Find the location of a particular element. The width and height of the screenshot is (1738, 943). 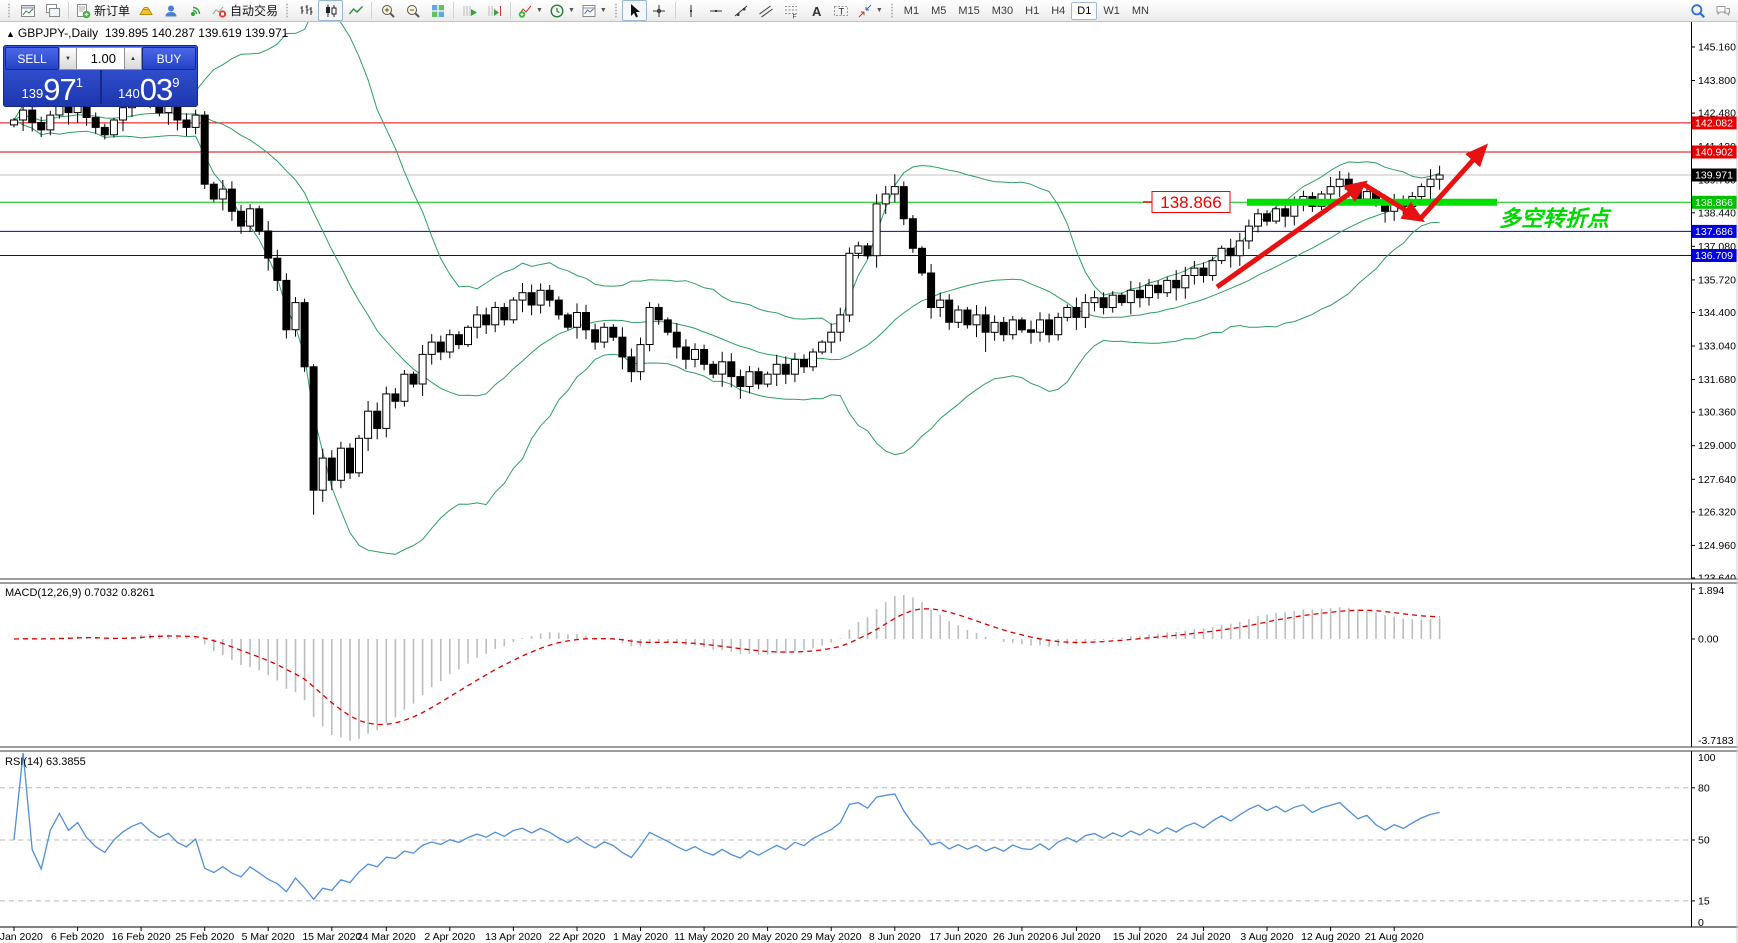

timeframe-h4-button: H4 is located at coordinates (1058, 10).